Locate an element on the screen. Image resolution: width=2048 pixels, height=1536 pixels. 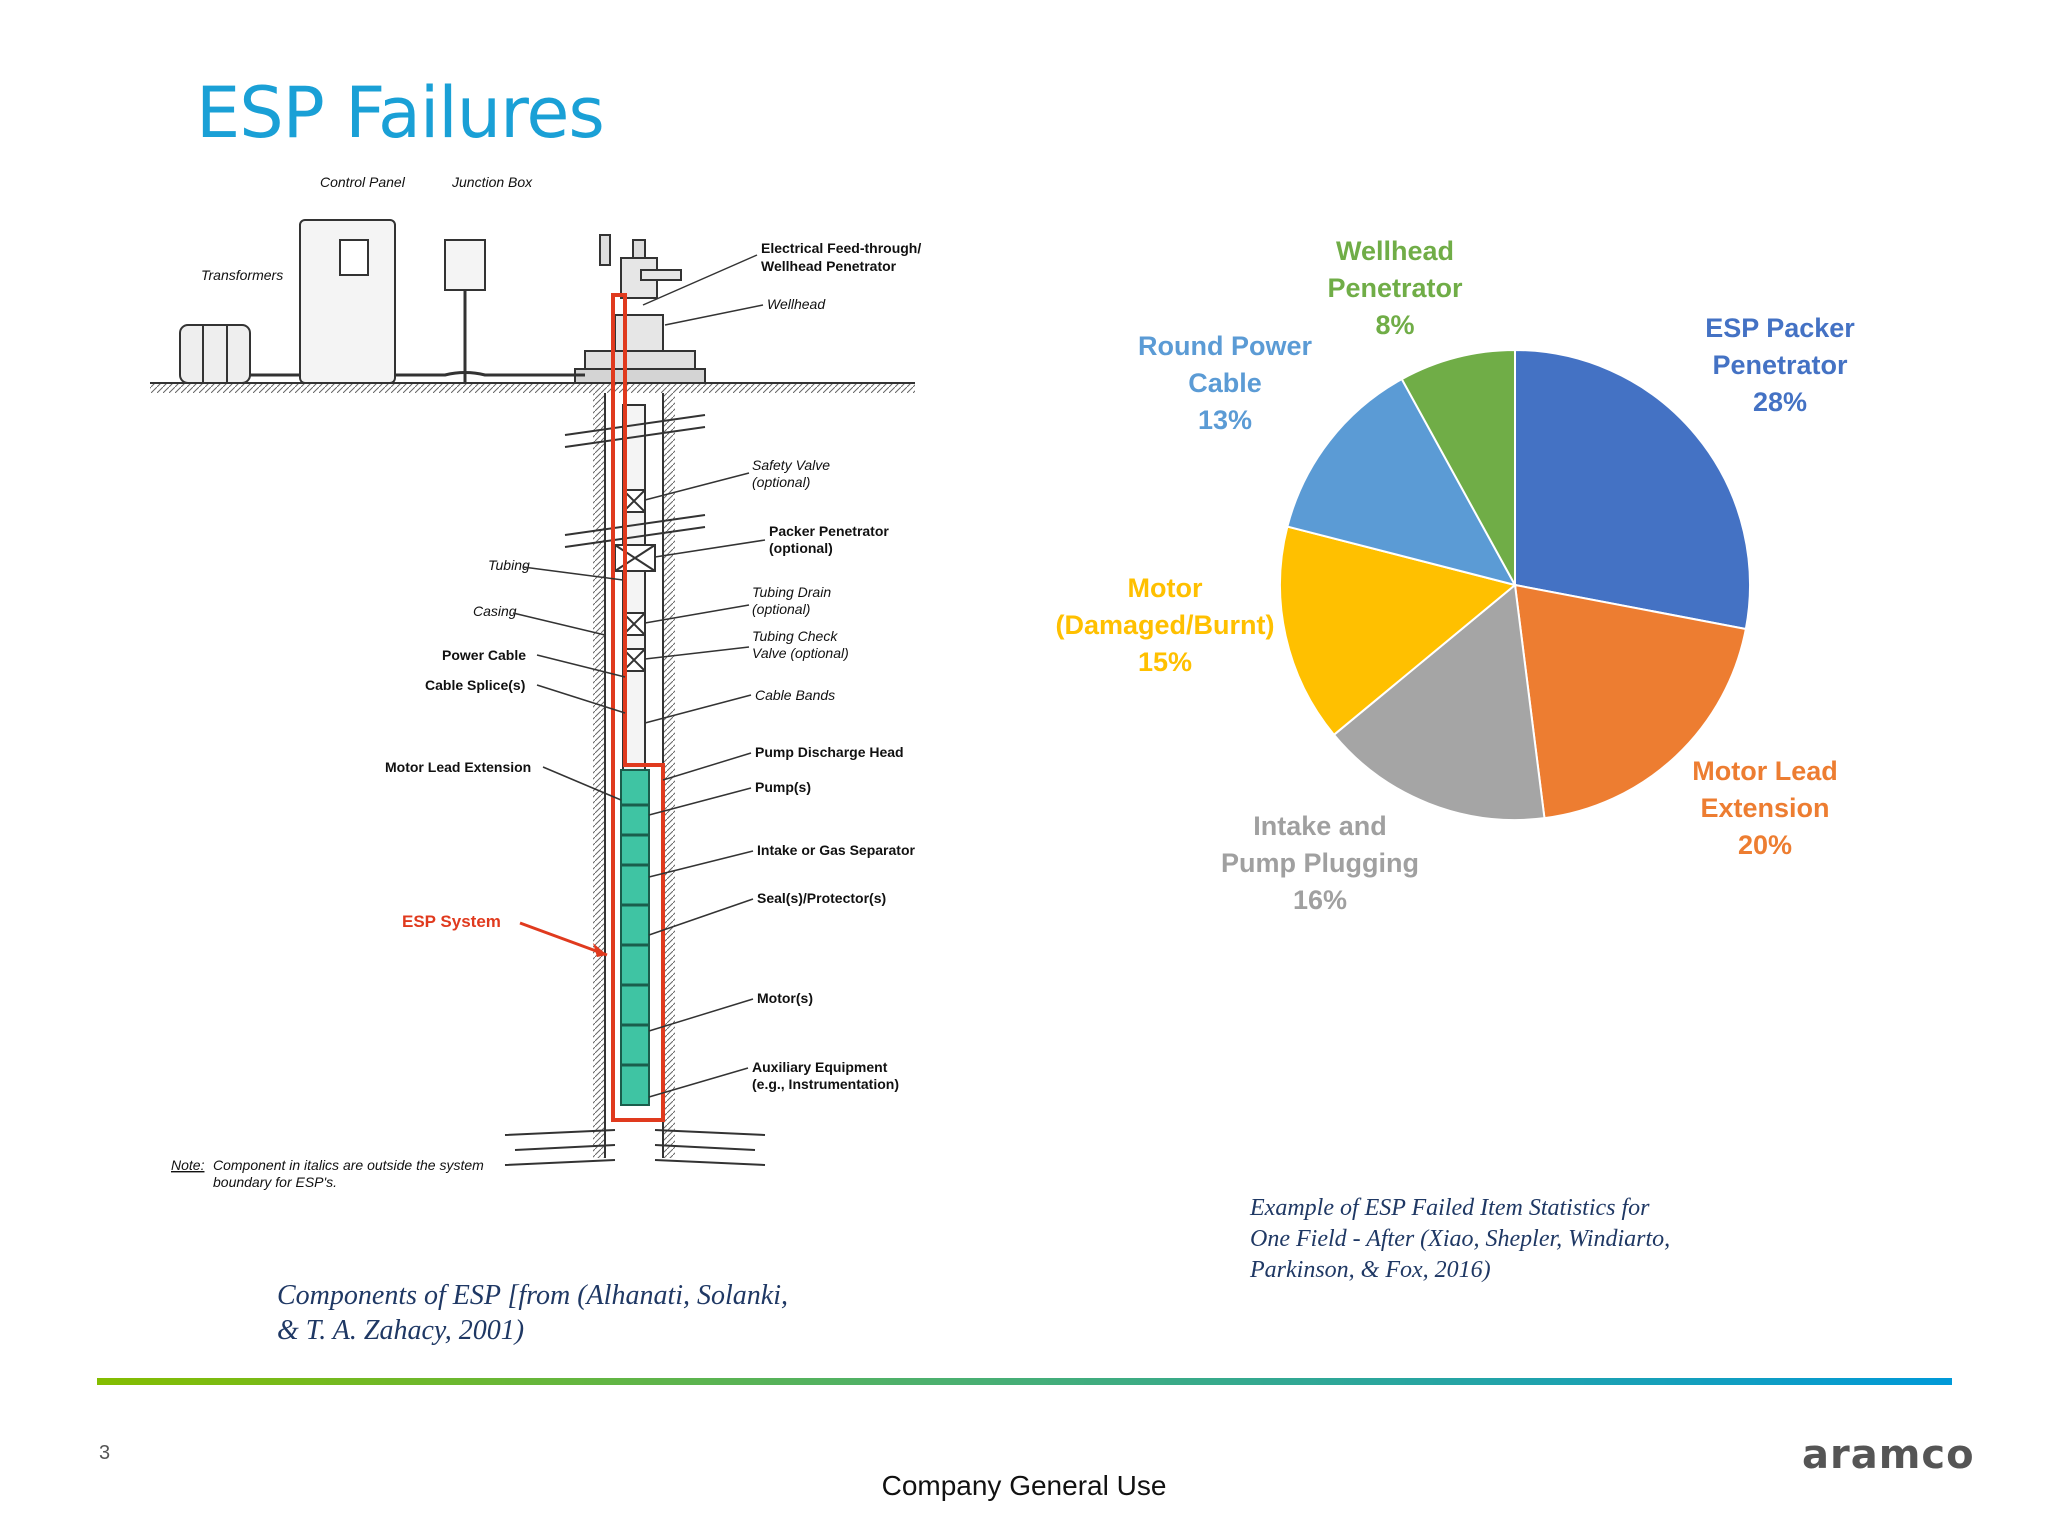
esp-assembly is located at coordinates (635, 937).